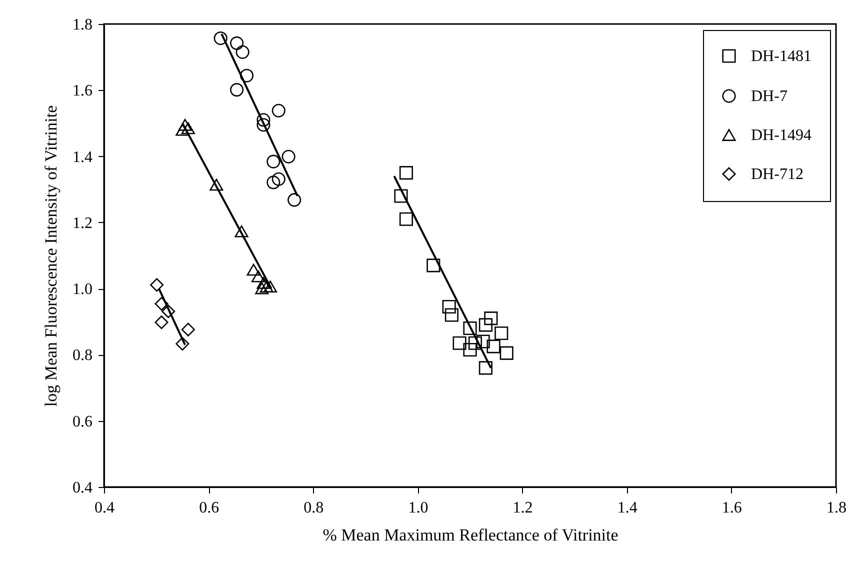 Image resolution: width=846 pixels, height=567 pixels. Describe the element at coordinates (470, 535) in the screenshot. I see `x-axis-title: % Mean Maximum Reflectance of Vitrinite` at that location.